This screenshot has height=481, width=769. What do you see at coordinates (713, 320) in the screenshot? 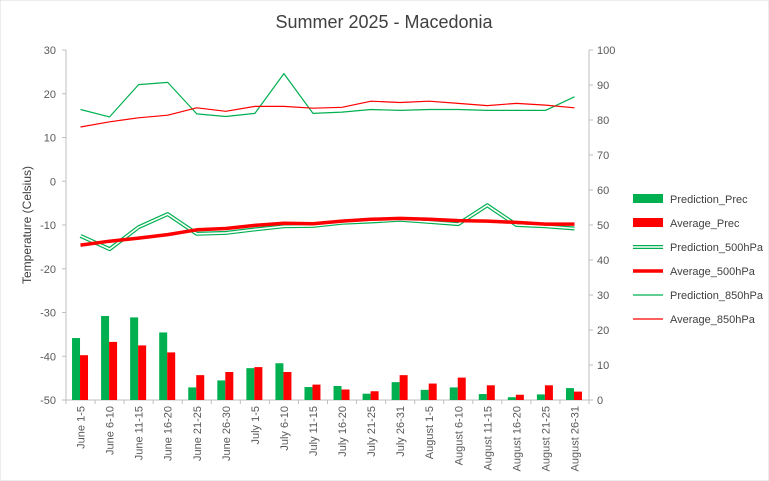
I see `legend-average-850hpa-label: Average_850hPa` at bounding box center [713, 320].